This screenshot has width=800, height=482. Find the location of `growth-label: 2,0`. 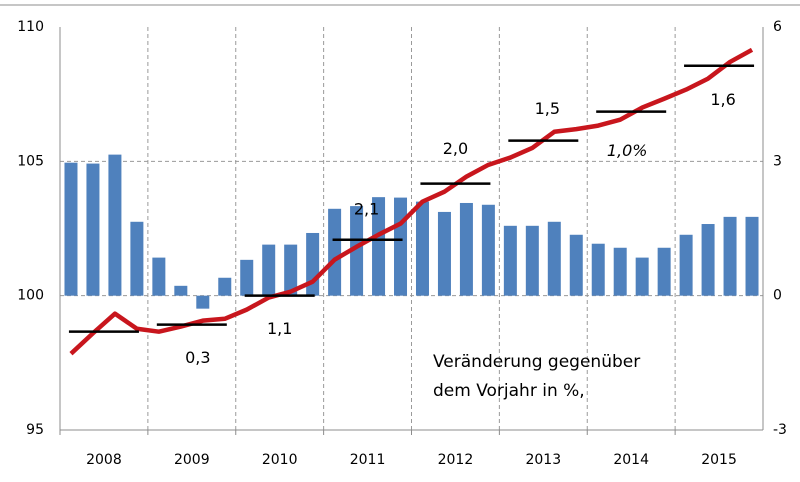

growth-label: 2,0 is located at coordinates (455, 148).